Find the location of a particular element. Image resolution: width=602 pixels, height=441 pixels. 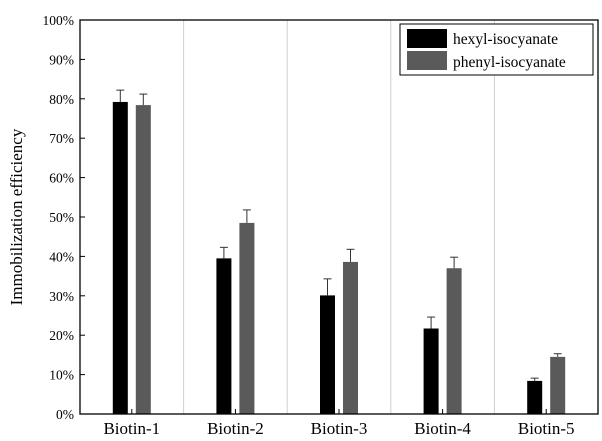

y-axis-ticks: 0% 10% 20% 30% 40% 50% 60% 70% 80% 90% 100% is located at coordinates (64, 217).